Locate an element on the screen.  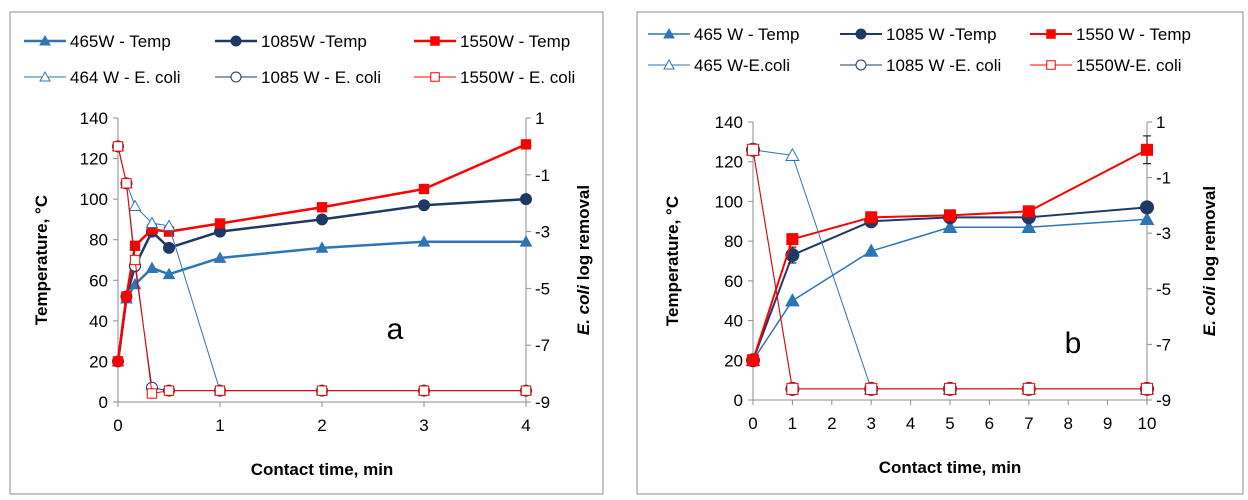
legend-item: 1550W - Temp is located at coordinates (492, 41).